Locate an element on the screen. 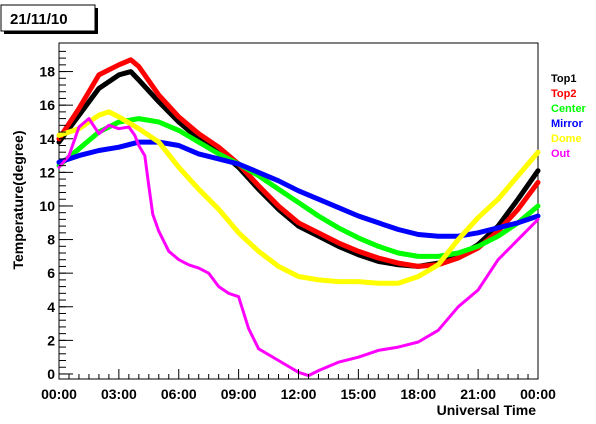 The image size is (596, 424). y-tick-label: 14 is located at coordinates (47, 139).